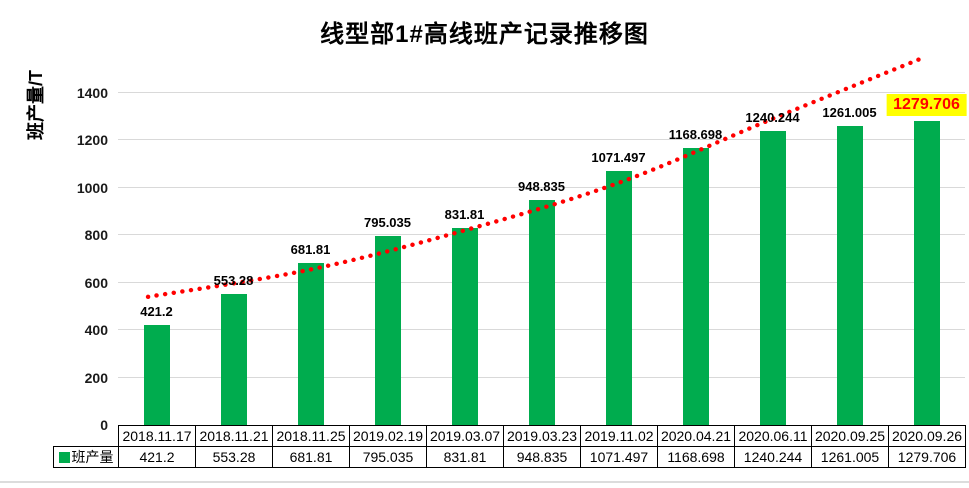  I want to click on table-value-cell: 831.81, so click(465, 457).